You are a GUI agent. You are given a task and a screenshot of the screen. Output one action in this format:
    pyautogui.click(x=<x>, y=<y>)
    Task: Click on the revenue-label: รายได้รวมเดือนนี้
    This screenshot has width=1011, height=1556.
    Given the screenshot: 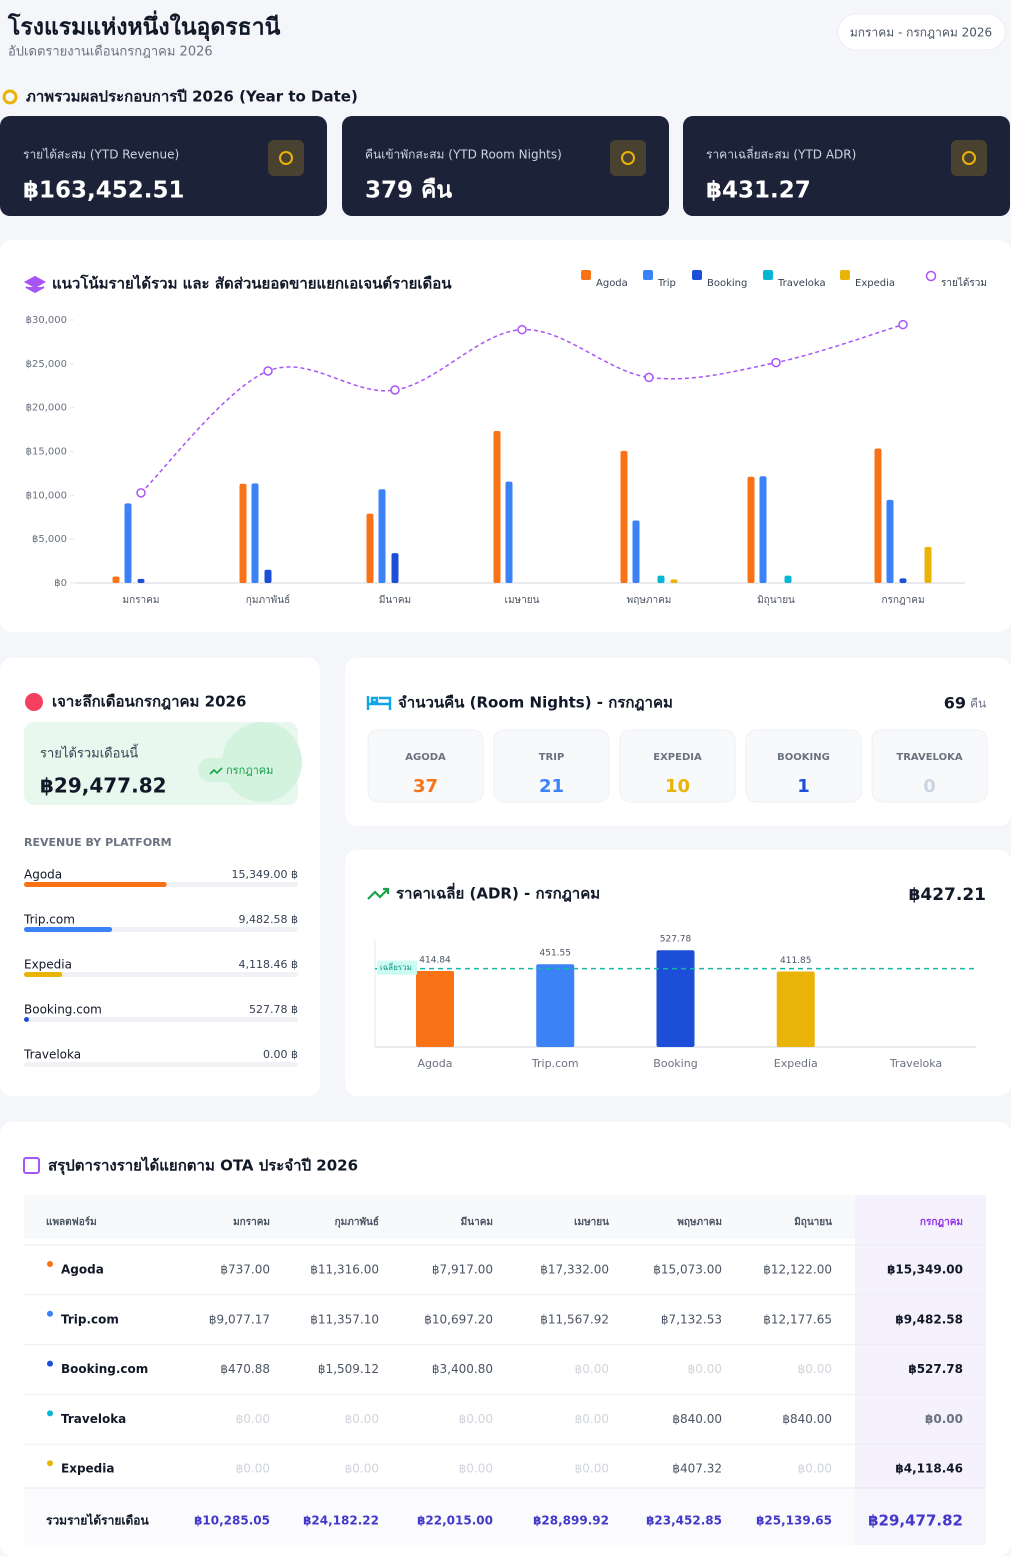 What is the action you would take?
    pyautogui.click(x=89, y=753)
    